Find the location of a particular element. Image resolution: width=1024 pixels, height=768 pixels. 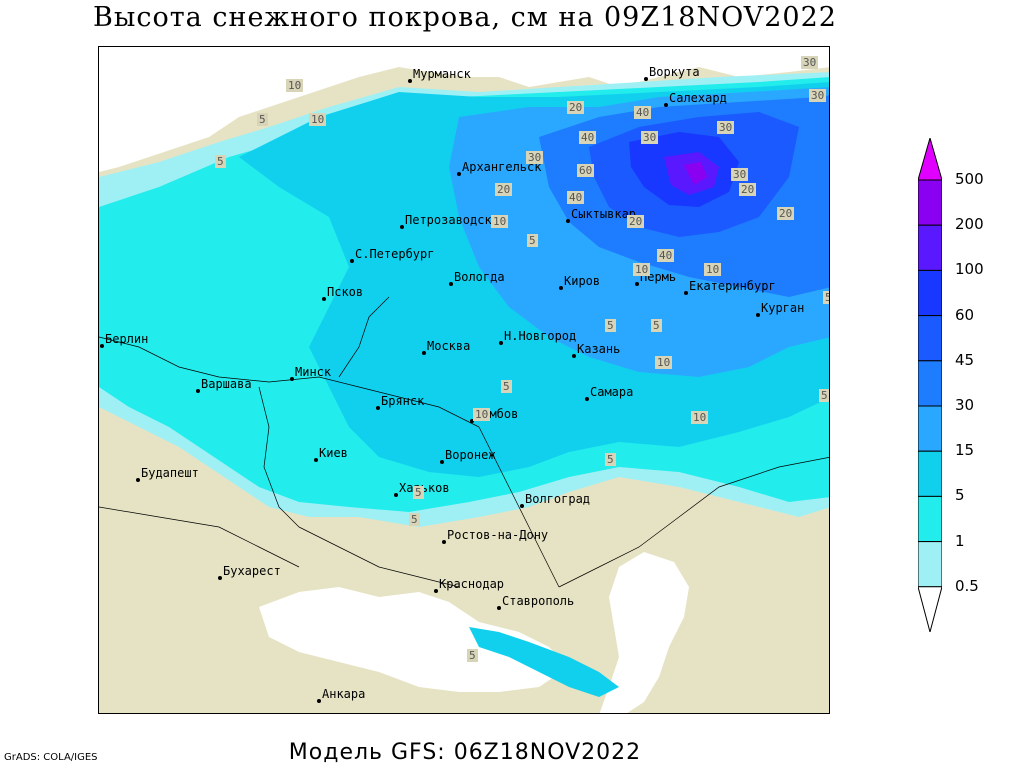

city-label: Салехард is located at coordinates (695, 99).